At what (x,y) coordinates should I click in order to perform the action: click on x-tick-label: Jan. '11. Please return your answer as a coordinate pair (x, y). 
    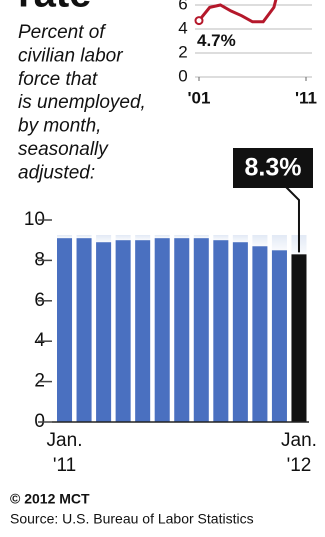
    Looking at the image, I should click on (64, 453).